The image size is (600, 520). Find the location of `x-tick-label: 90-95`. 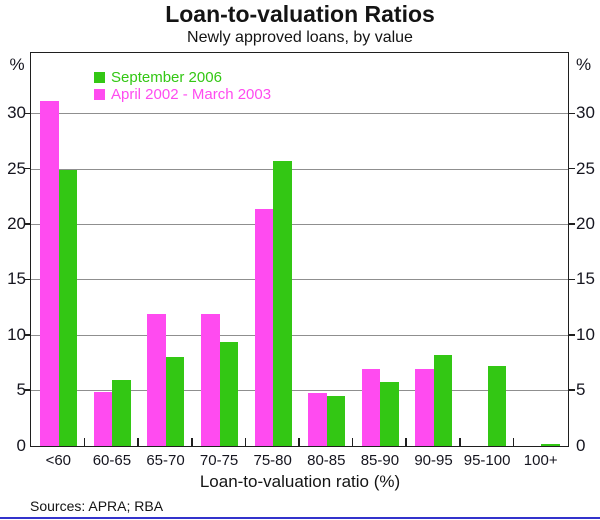

x-tick-label: 90-95 is located at coordinates (433, 460).